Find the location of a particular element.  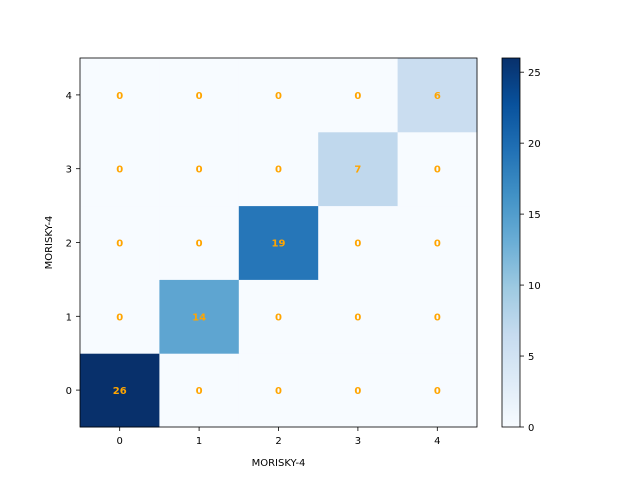

cell-value-r2-c0: 0 is located at coordinates (119, 244).